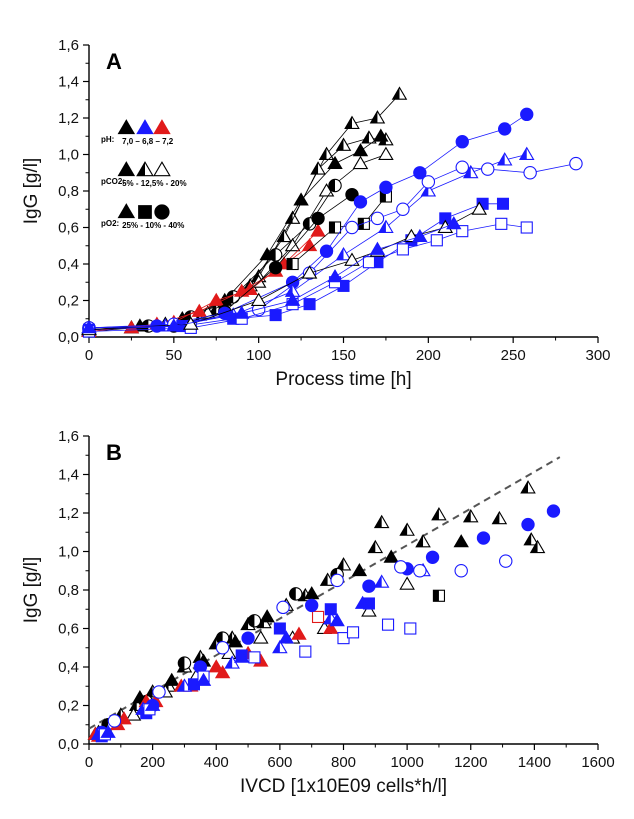 The image size is (634, 819). I want to click on x-tick-label: 150, so click(343, 355).